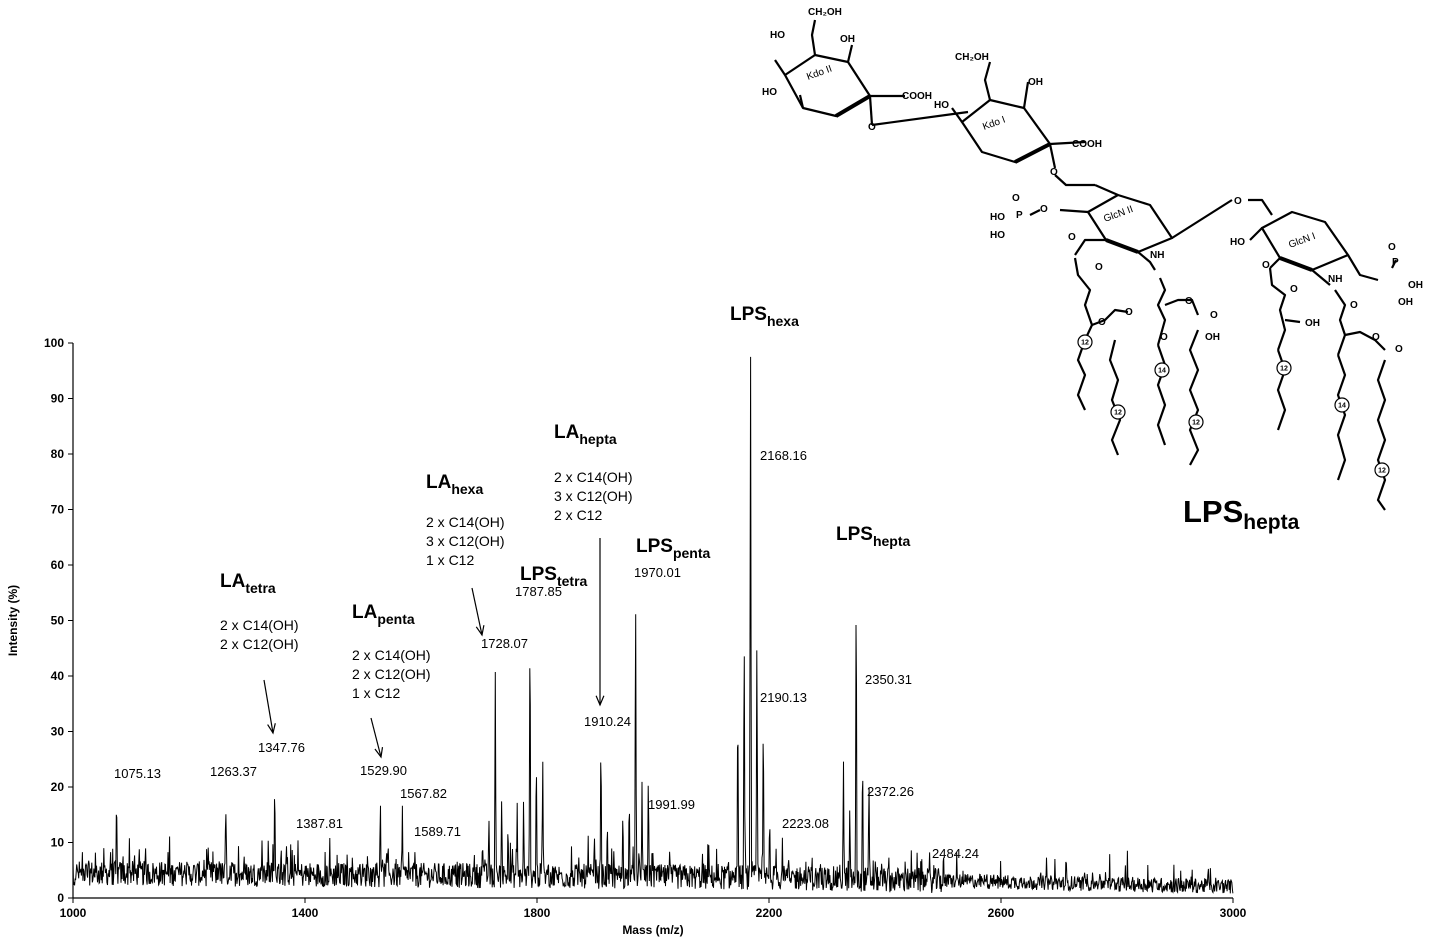 This screenshot has height=944, width=1431. What do you see at coordinates (58, 787) in the screenshot?
I see `y-tick-label: 20` at bounding box center [58, 787].